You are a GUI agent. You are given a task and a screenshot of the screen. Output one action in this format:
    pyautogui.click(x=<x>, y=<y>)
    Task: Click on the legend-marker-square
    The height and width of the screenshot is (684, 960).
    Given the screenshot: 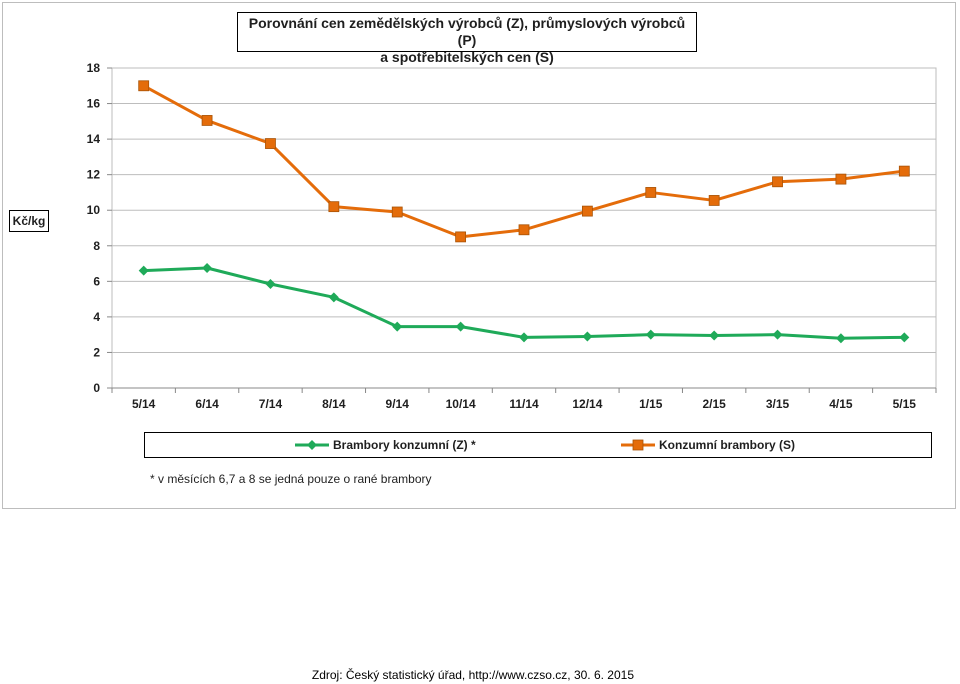 What is the action you would take?
    pyautogui.click(x=638, y=445)
    